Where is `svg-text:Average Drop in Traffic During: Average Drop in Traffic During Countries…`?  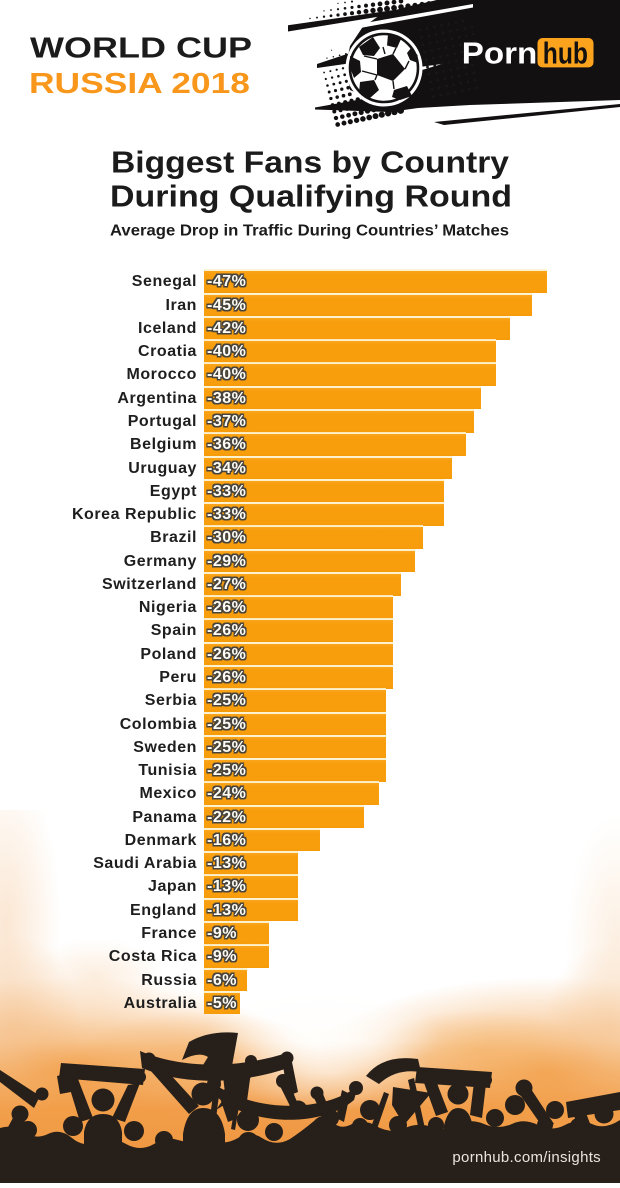
svg-text:Average Drop in Traffic During: Average Drop in Traffic During Countries… is located at coordinates (309, 231).